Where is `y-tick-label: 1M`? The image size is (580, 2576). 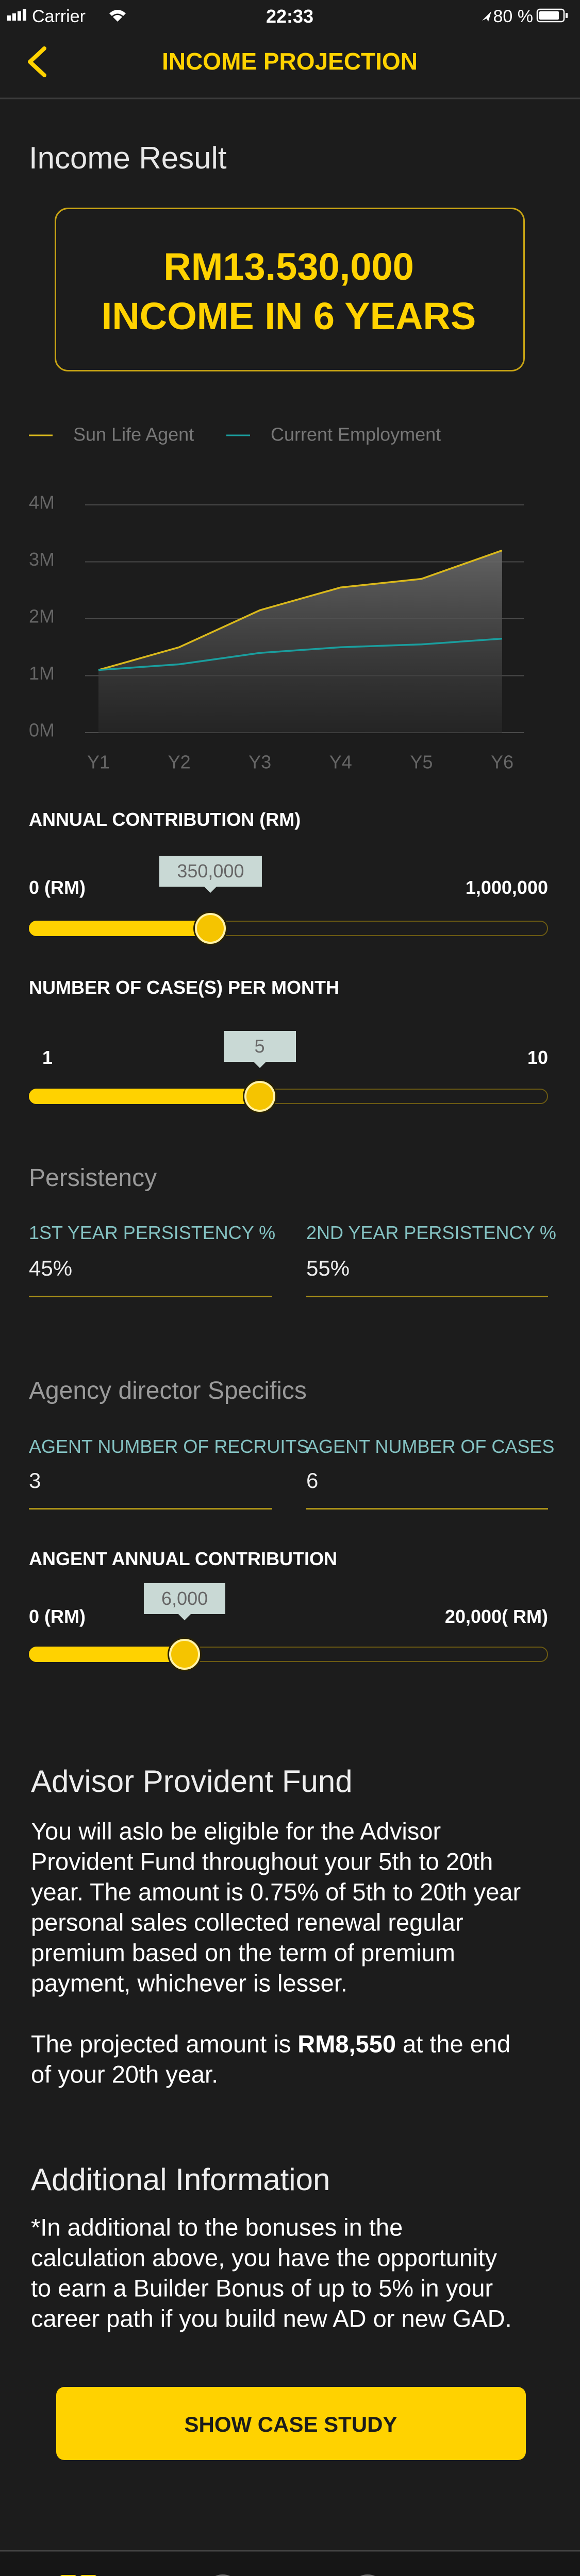 y-tick-label: 1M is located at coordinates (42, 673).